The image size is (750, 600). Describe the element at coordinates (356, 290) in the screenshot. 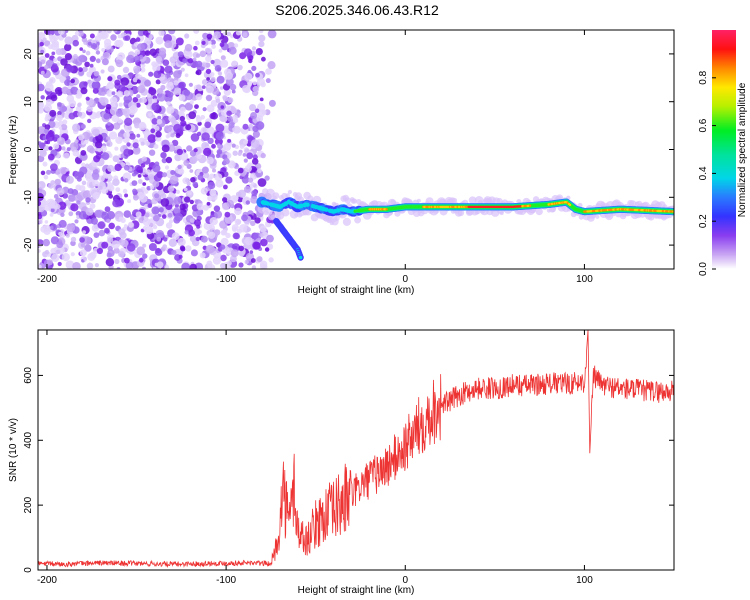

I see `top-xlabel: Height of straight line (km)` at that location.